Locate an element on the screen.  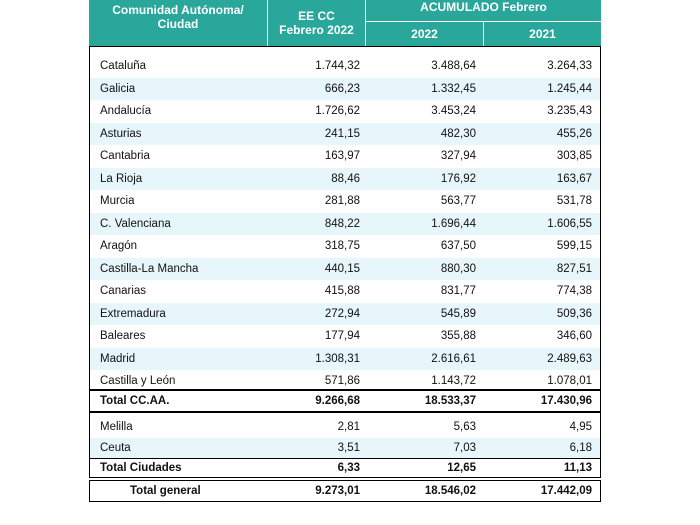
row-name: Extremadura is located at coordinates (133, 313).